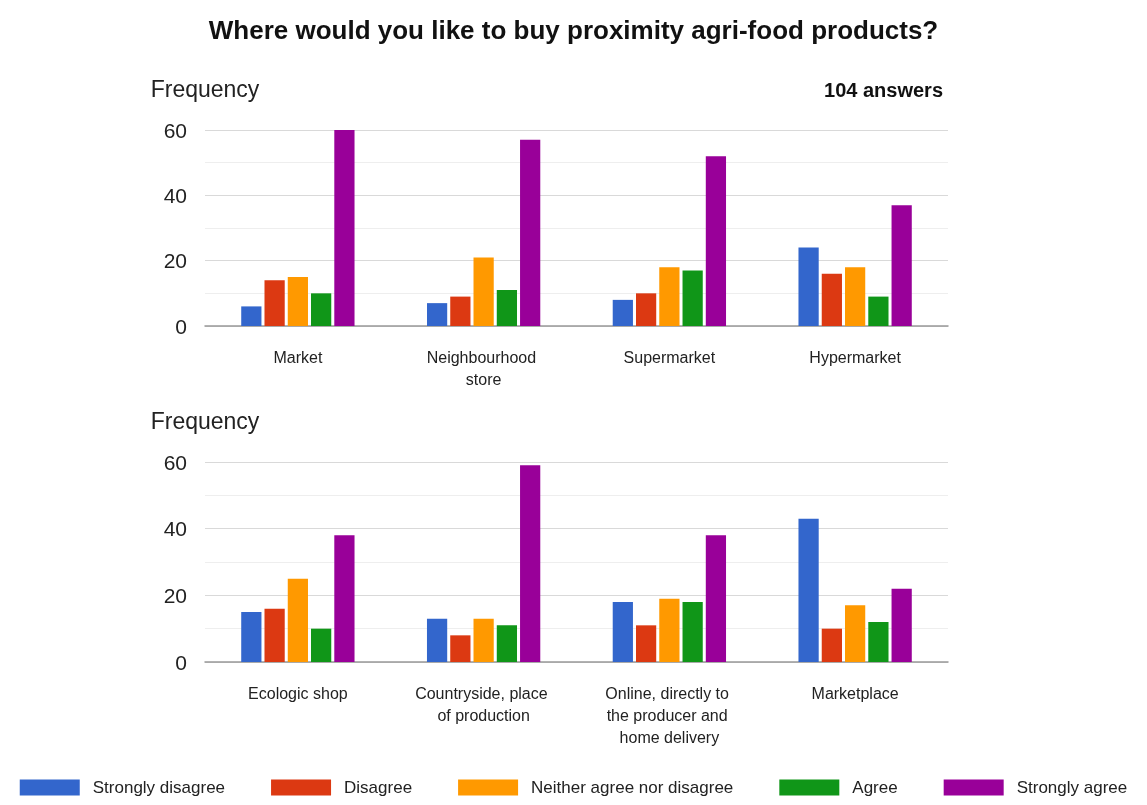 The width and height of the screenshot is (1147, 805). I want to click on x-tick-label: Online, directly to the producer and home delivery, so click(669, 715).